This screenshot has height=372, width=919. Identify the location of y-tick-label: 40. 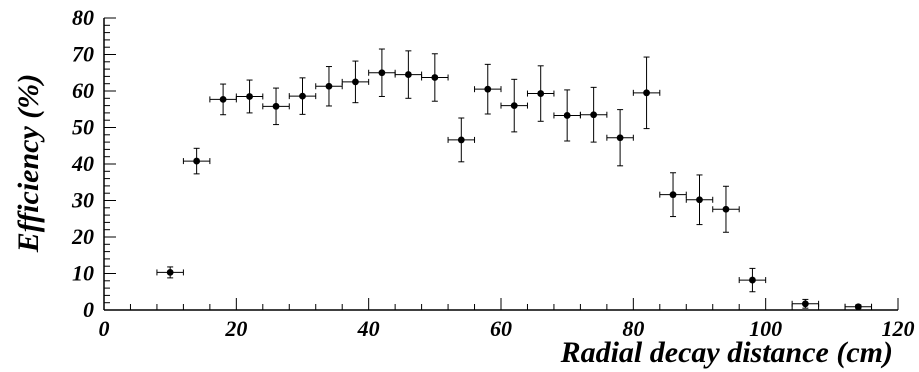
(82, 163).